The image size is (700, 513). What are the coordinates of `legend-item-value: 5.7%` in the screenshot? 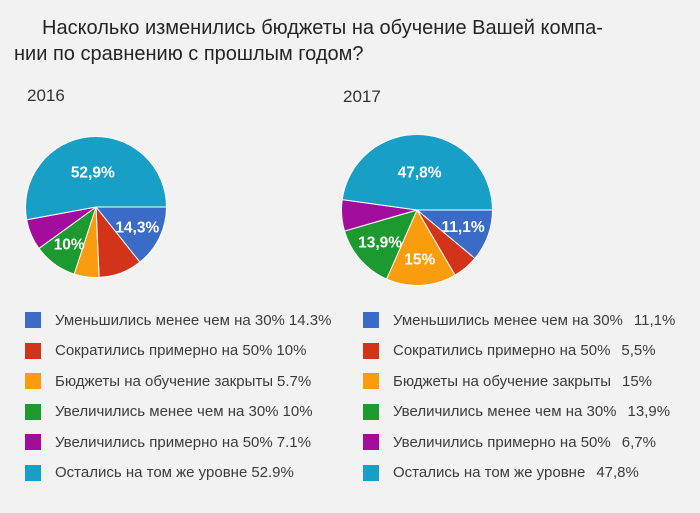 It's located at (294, 381).